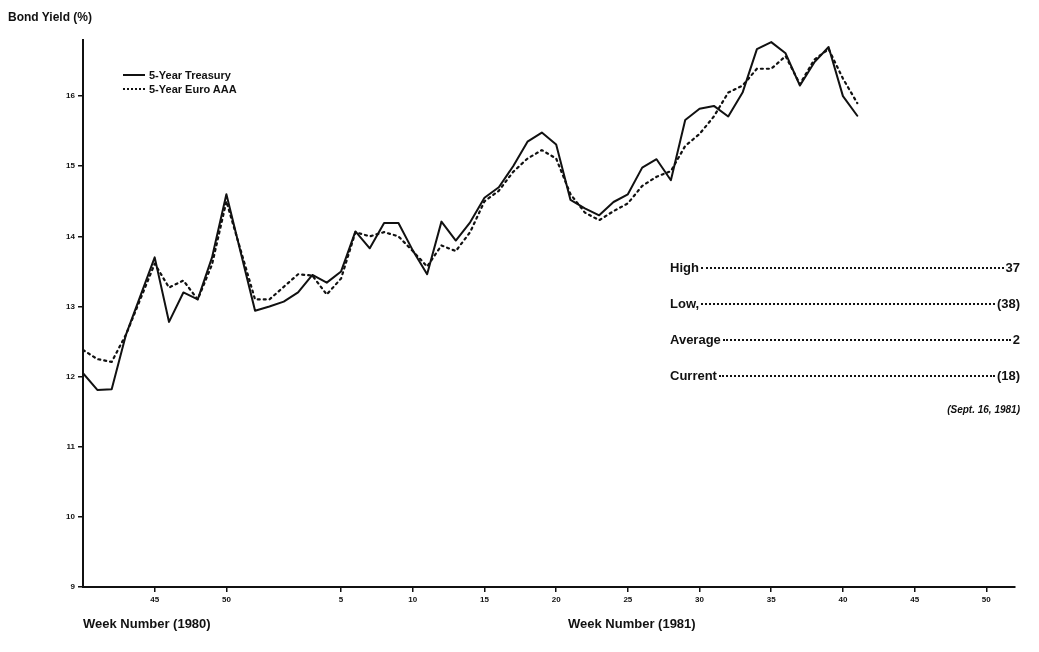  What do you see at coordinates (71, 517) in the screenshot?
I see `y-tick-label: 10` at bounding box center [71, 517].